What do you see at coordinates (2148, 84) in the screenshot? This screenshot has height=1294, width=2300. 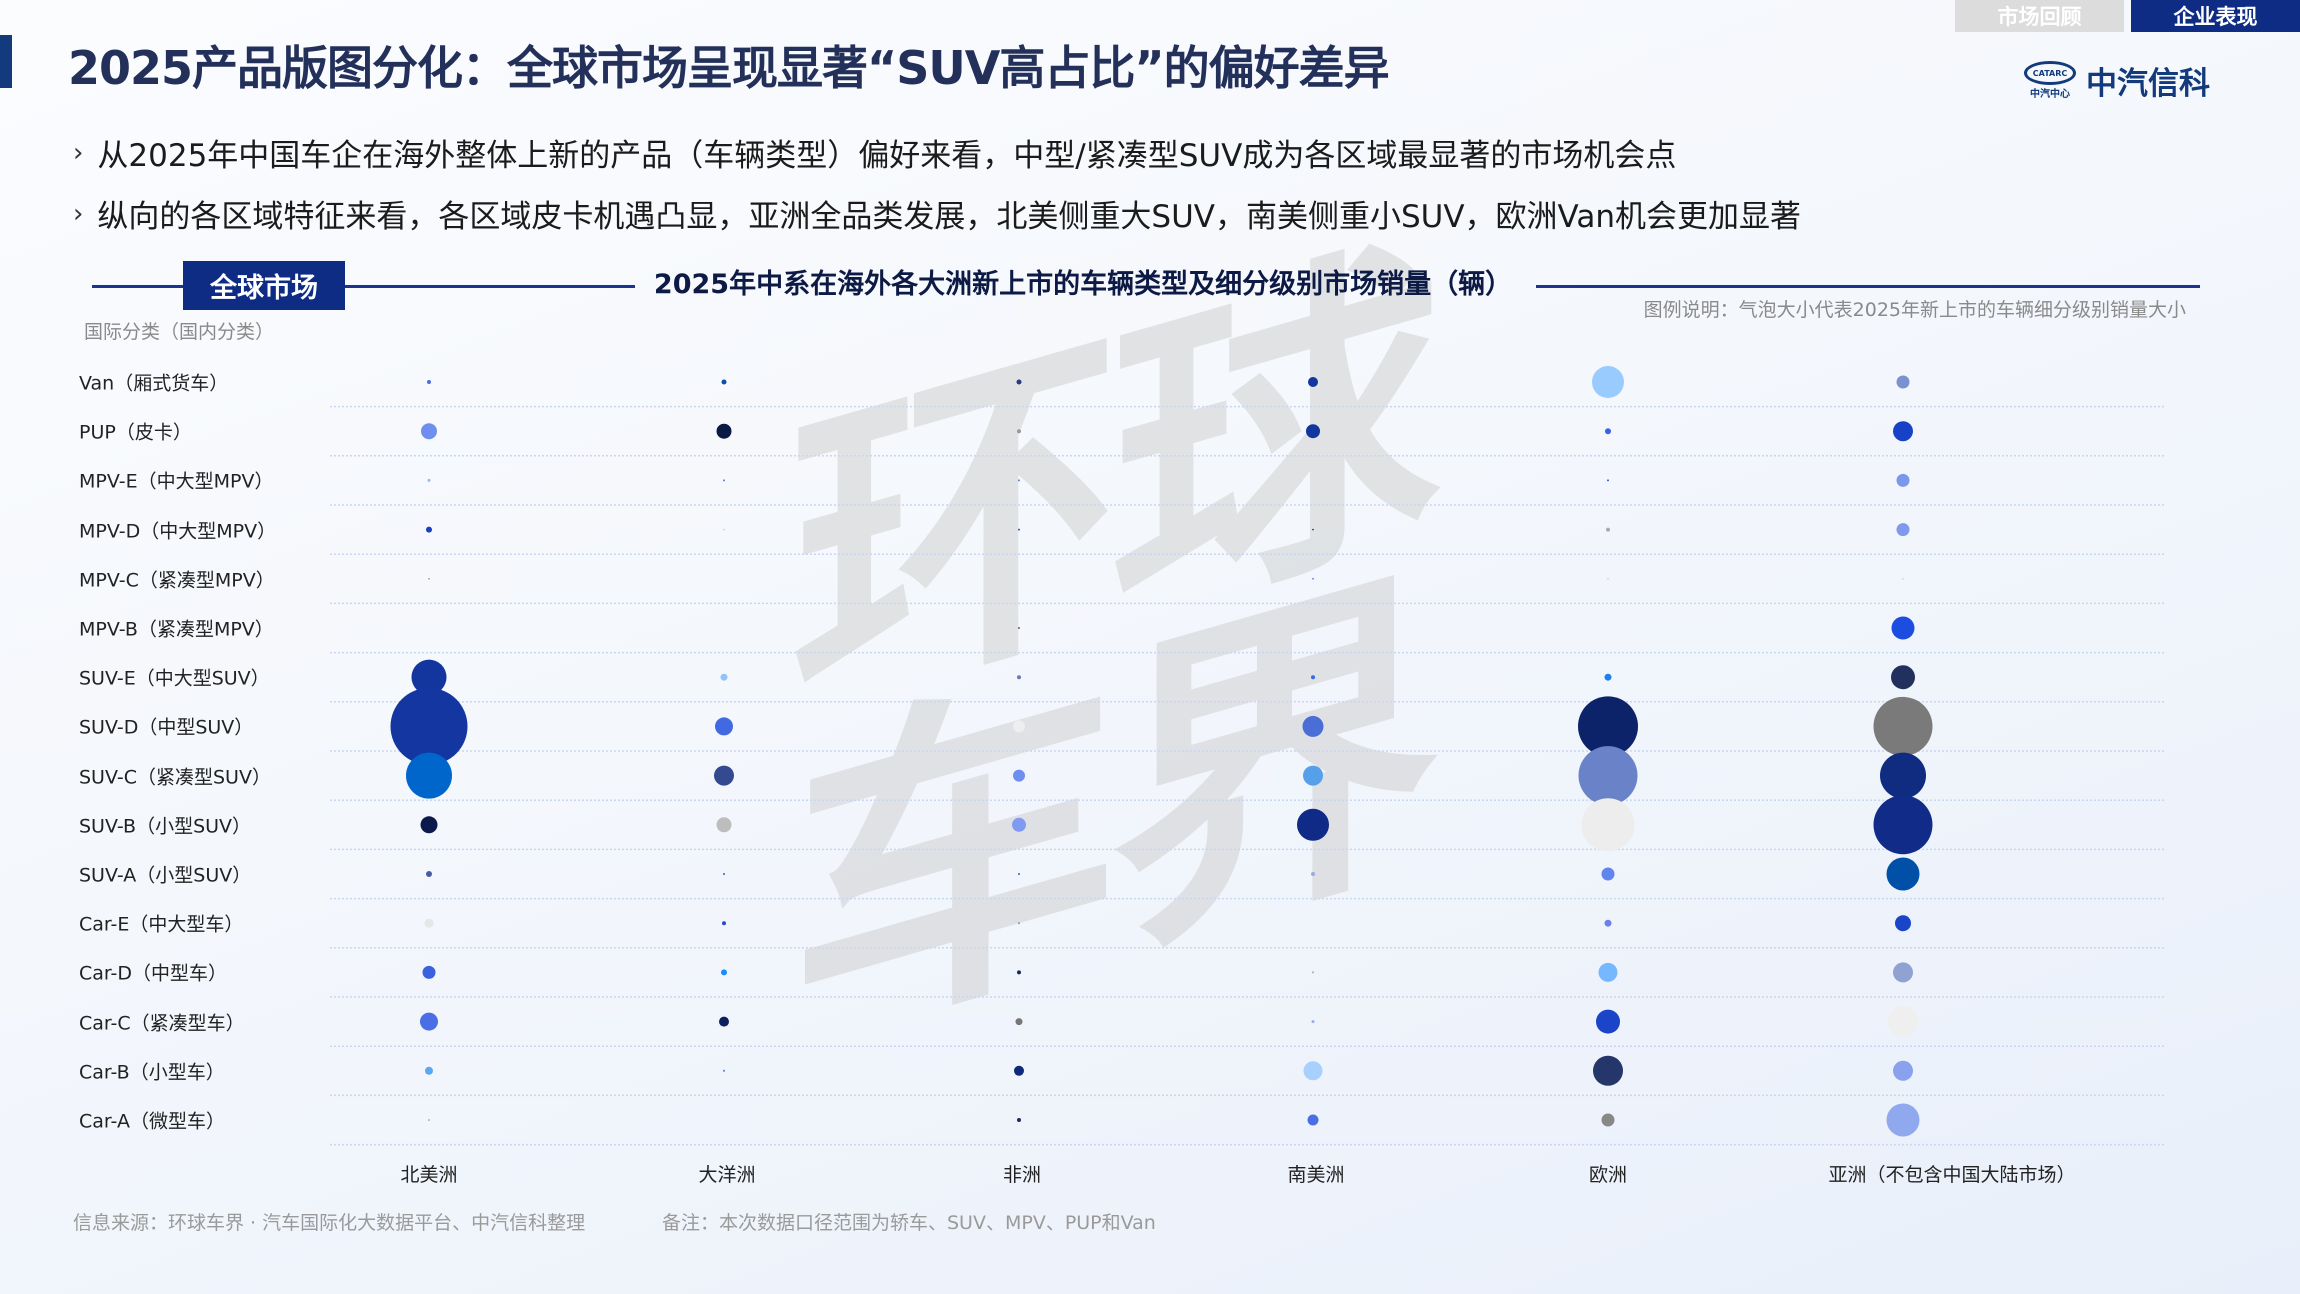 I see `logo-name: 中汽信科` at bounding box center [2148, 84].